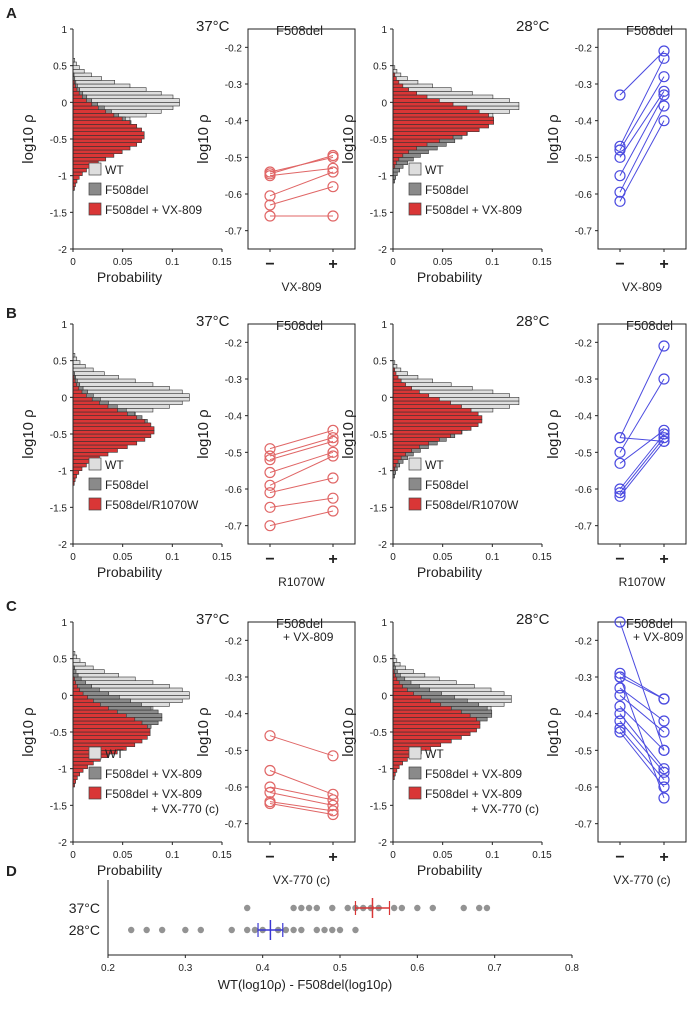 This screenshot has height=1026, width=689. What do you see at coordinates (84, 908) in the screenshot?
I see `category-label: 37°C` at bounding box center [84, 908].